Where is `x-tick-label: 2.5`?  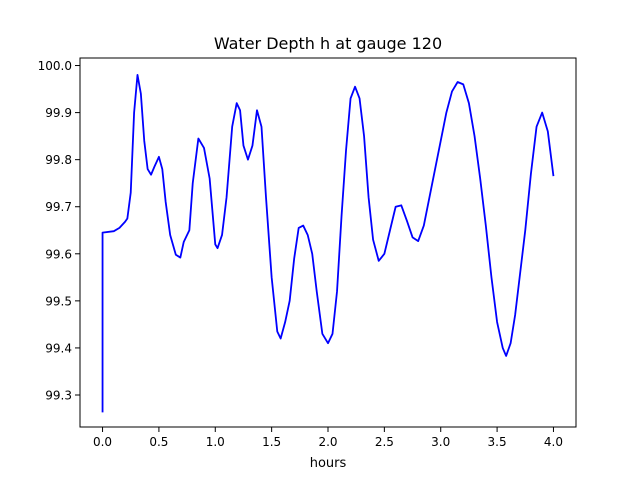 x-tick-label: 2.5 is located at coordinates (384, 442).